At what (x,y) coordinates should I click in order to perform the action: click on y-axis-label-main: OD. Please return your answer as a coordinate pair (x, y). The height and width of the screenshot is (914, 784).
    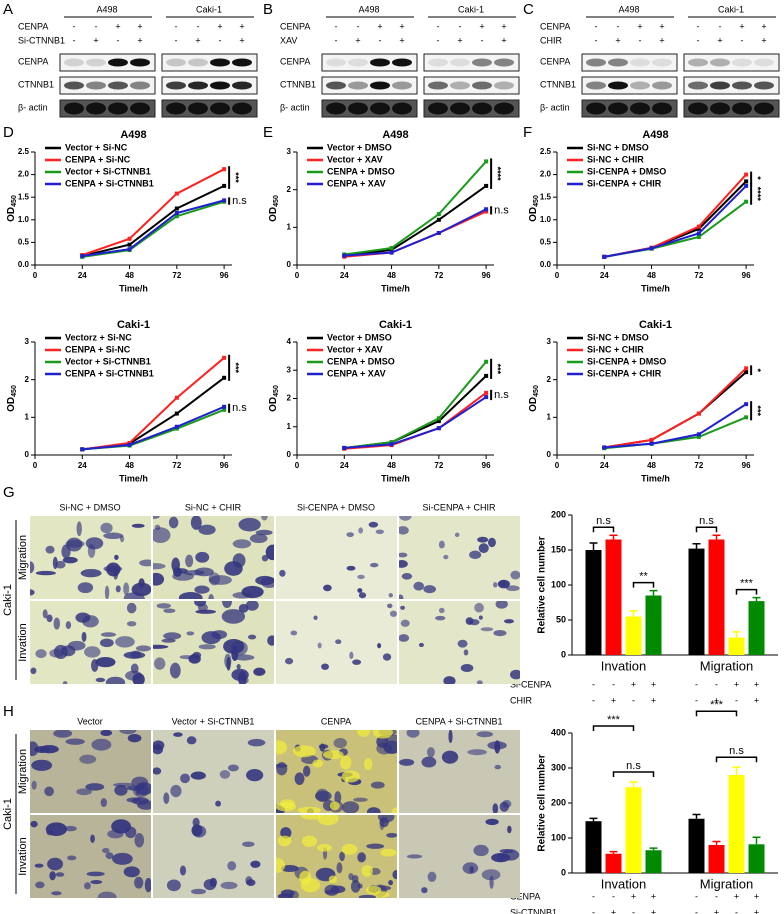
    Looking at the image, I should click on (273, 214).